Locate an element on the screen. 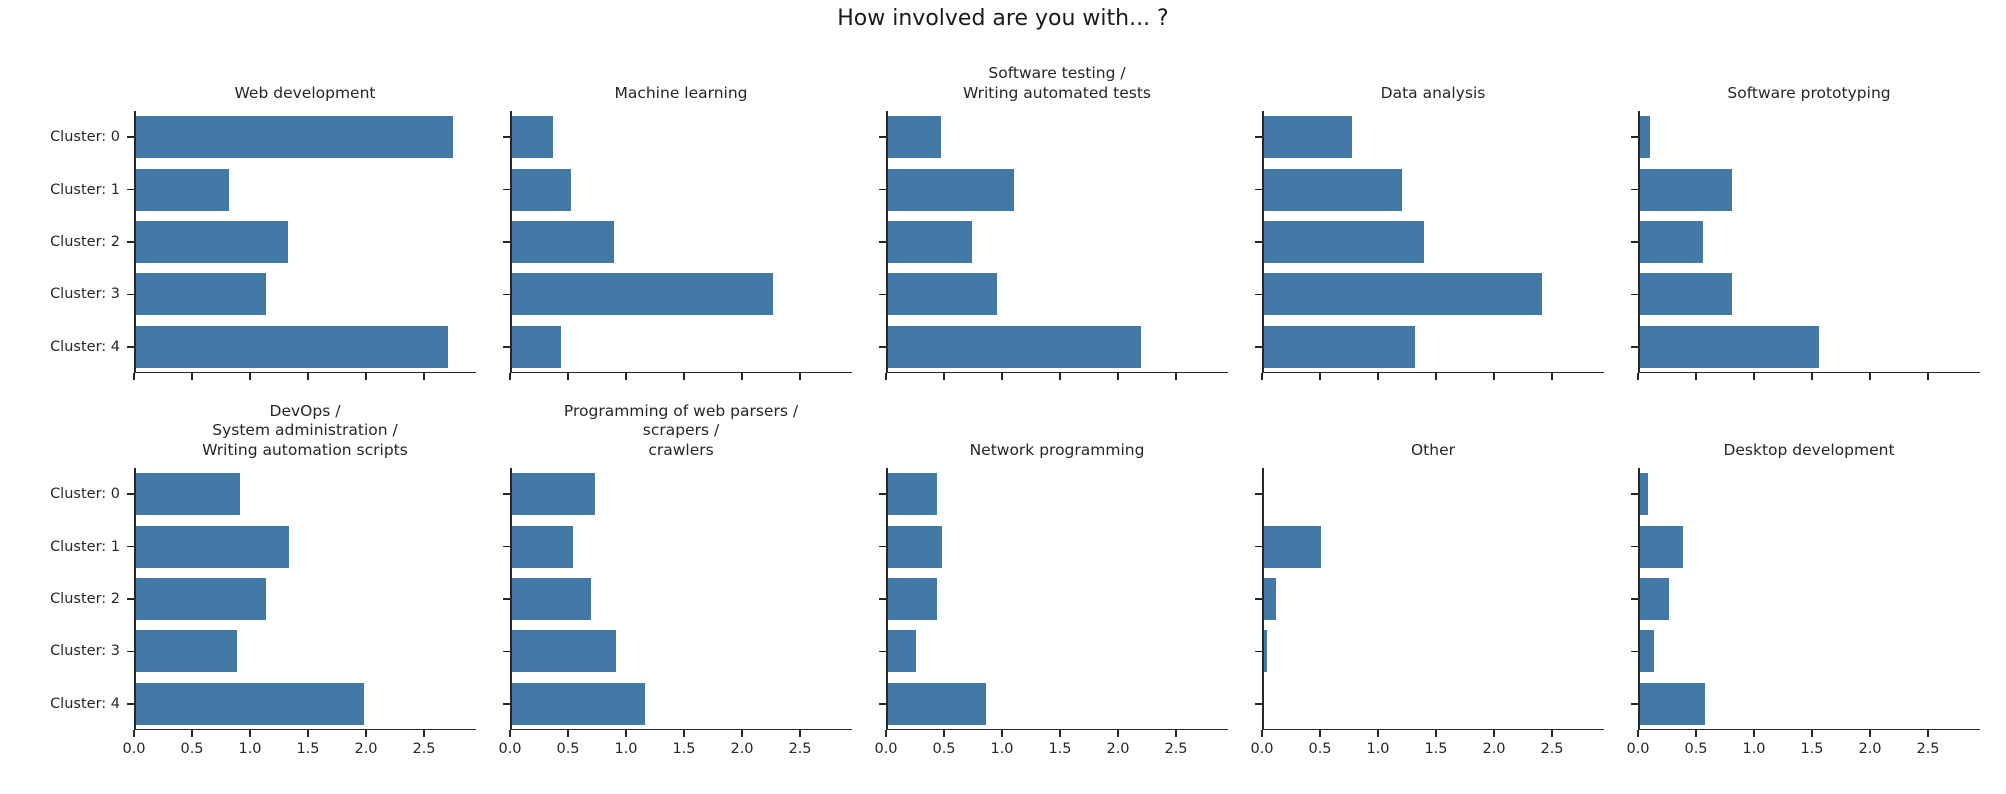 This screenshot has width=2006, height=794. subplot-title: Data analysis is located at coordinates (1433, 92).